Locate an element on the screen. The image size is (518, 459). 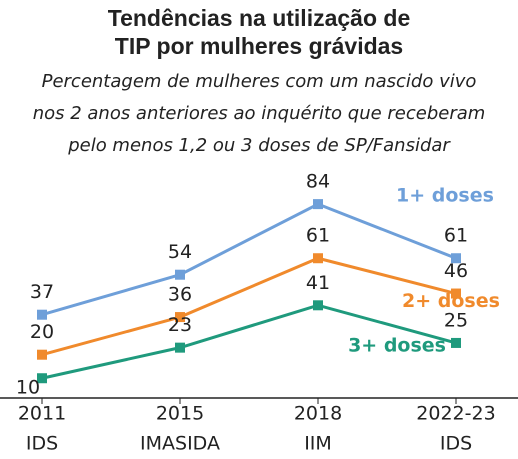
value-label: 54 is located at coordinates (180, 252).